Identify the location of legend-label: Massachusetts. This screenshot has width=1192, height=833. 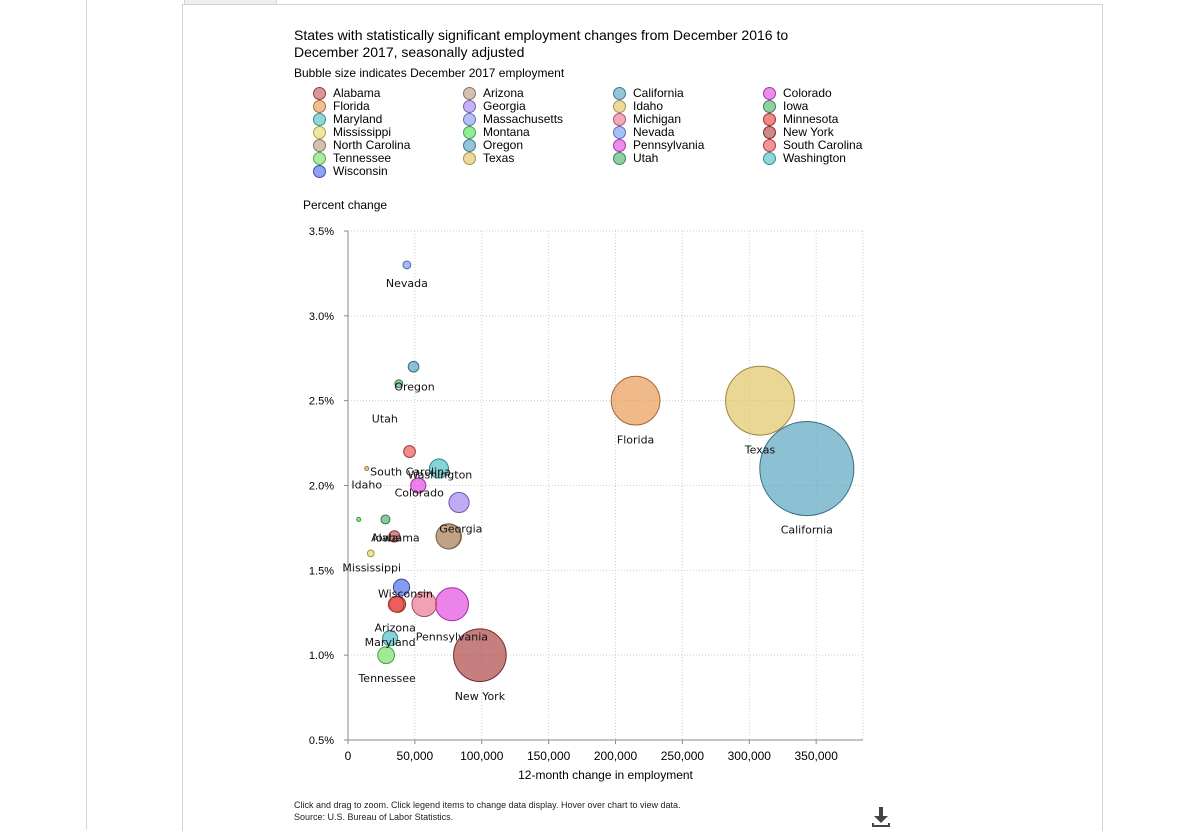
(523, 119).